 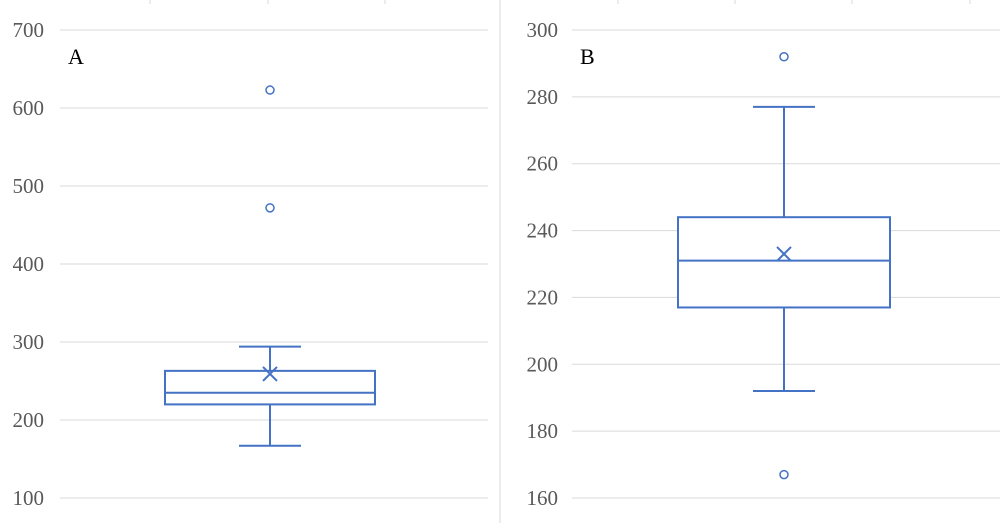 I want to click on y-tick-label: 240, so click(x=543, y=231).